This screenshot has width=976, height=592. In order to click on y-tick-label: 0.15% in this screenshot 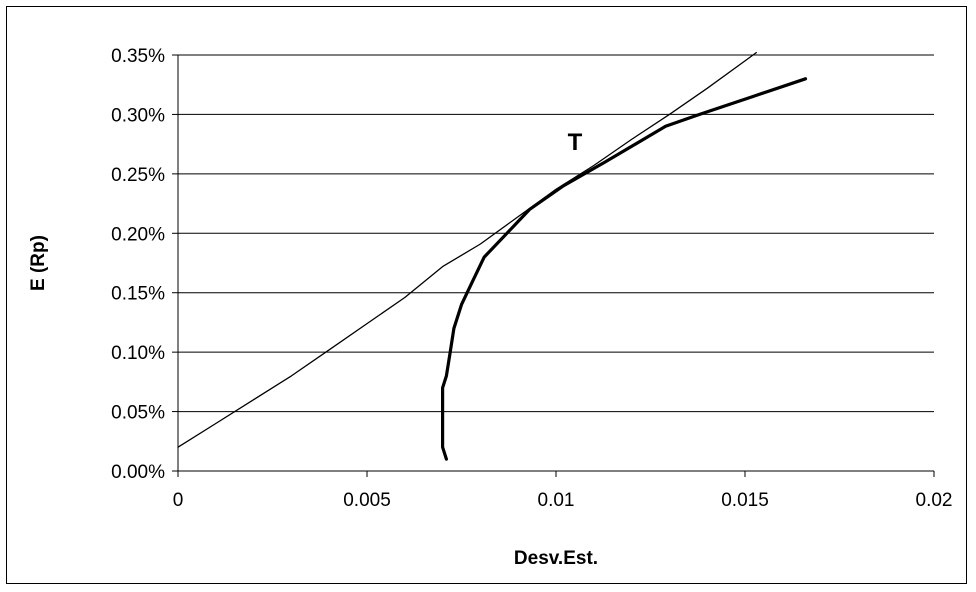, I will do `click(138, 294)`.